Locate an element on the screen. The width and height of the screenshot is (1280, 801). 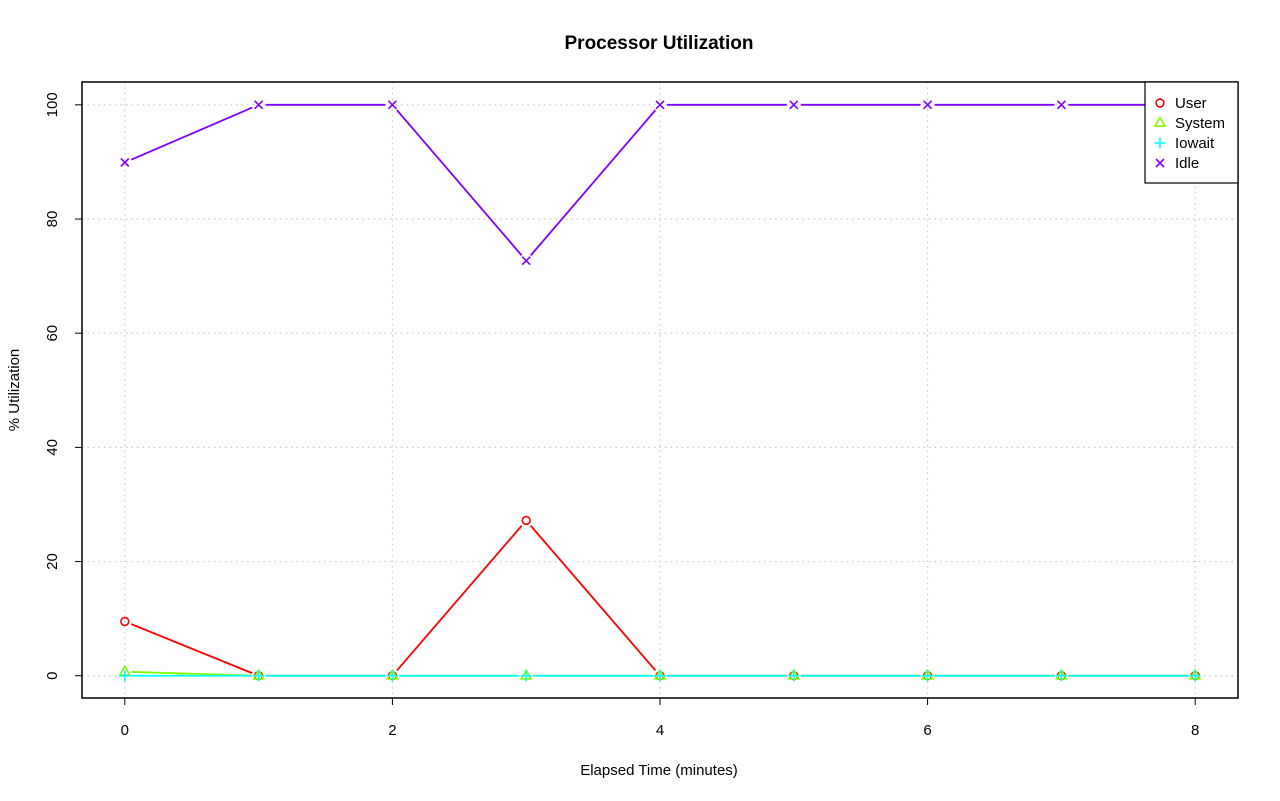
y-tick-label: 40 is located at coordinates (52, 447).